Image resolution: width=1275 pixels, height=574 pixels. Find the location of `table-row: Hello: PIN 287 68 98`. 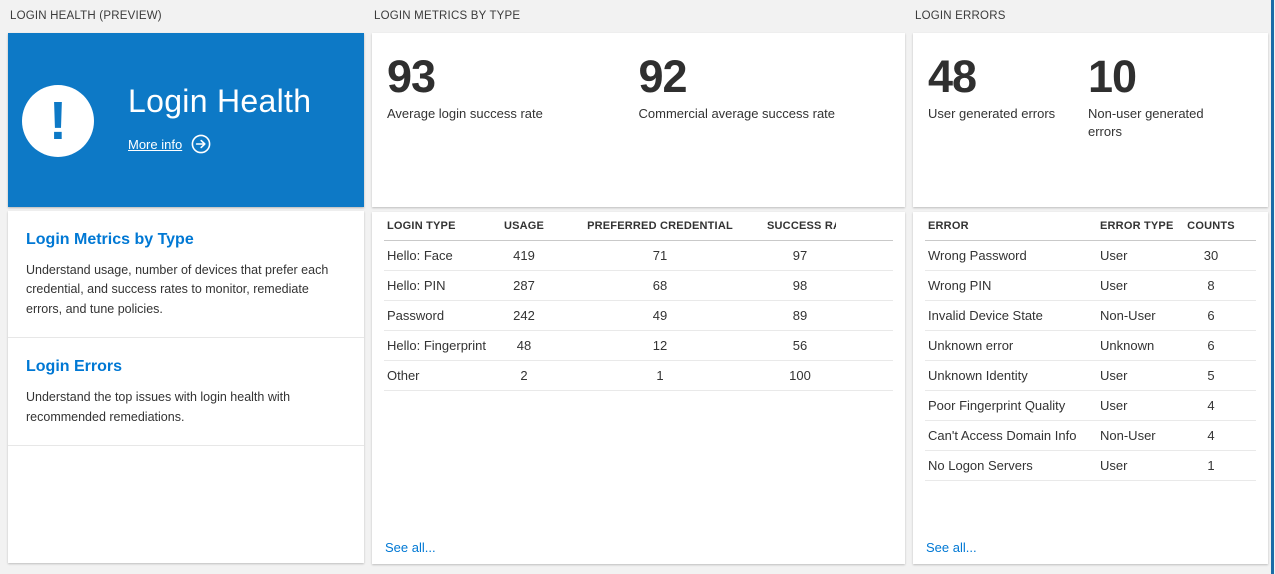

table-row: Hello: PIN 287 68 98 is located at coordinates (638, 286).